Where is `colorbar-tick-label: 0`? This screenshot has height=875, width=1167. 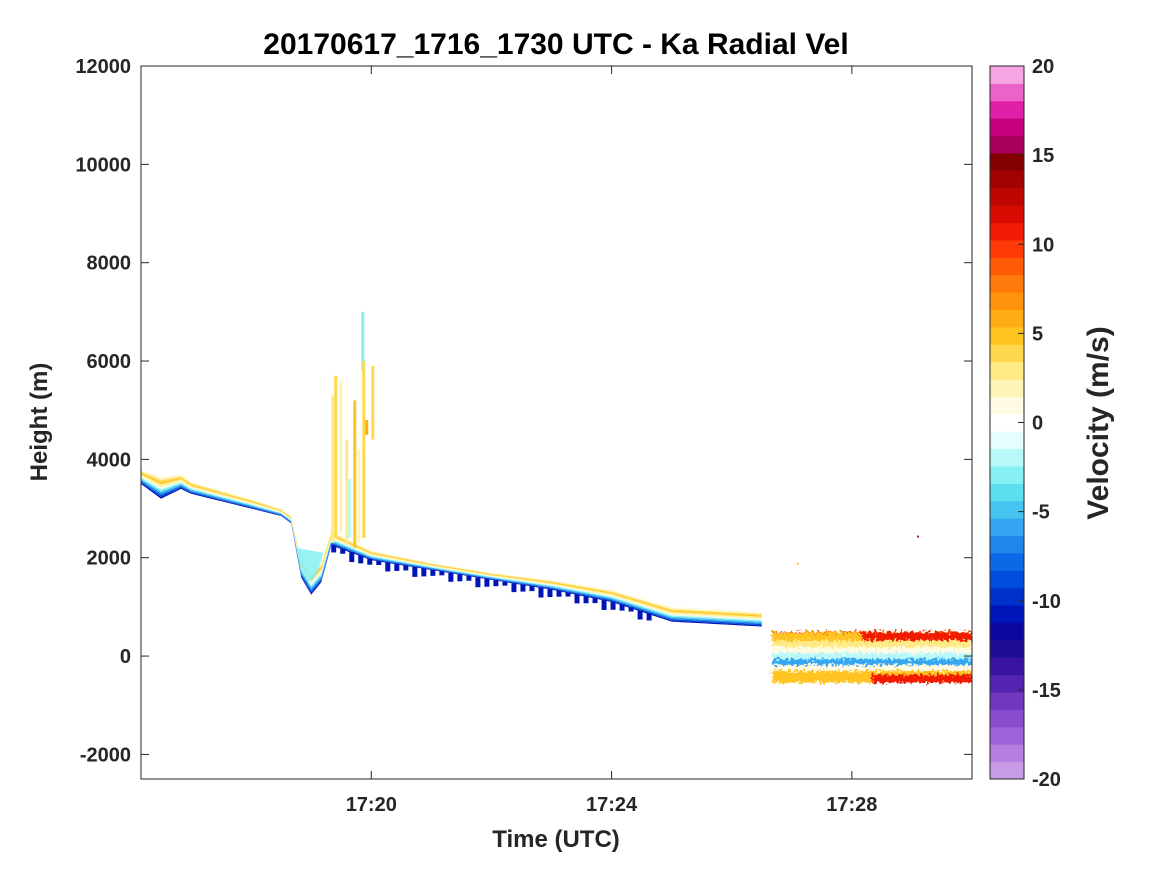 colorbar-tick-label: 0 is located at coordinates (1037, 424).